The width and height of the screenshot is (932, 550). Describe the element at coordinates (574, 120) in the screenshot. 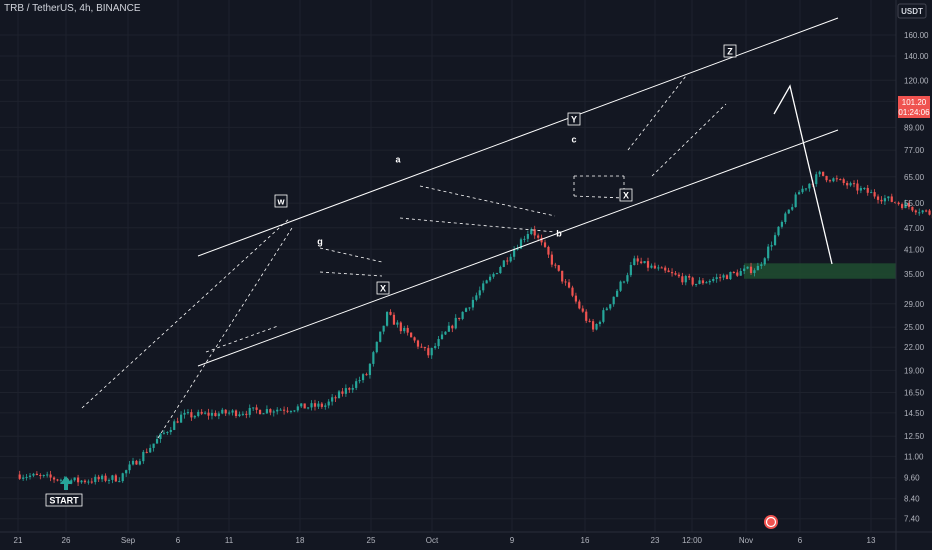

I see `wave-label: Y` at that location.